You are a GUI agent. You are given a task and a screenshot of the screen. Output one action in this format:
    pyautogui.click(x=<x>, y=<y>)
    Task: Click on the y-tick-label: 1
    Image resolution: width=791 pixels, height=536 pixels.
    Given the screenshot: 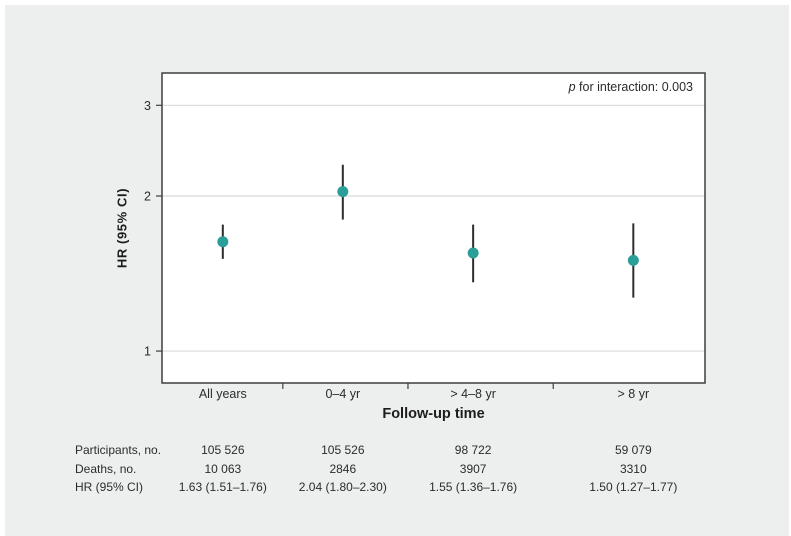 What is the action you would take?
    pyautogui.click(x=147, y=352)
    